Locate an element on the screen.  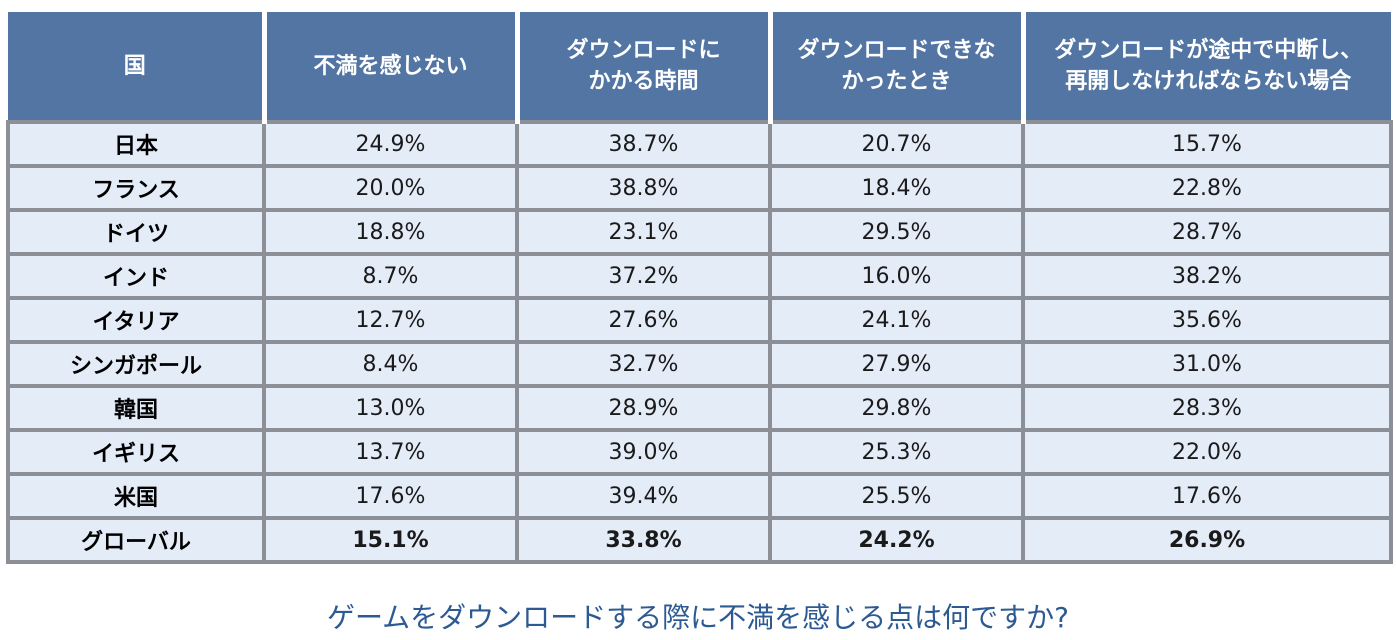
table-row: イギリス 13.7% 39.0% 25.3% 22.0% is located at coordinates (699, 452).